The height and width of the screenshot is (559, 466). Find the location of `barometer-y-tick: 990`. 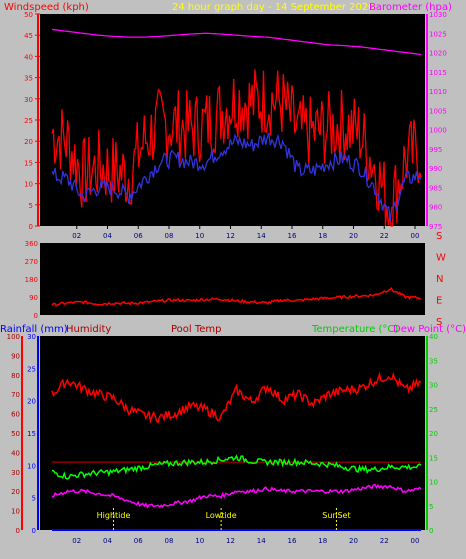

barometer-y-tick: 990 is located at coordinates (435, 169).